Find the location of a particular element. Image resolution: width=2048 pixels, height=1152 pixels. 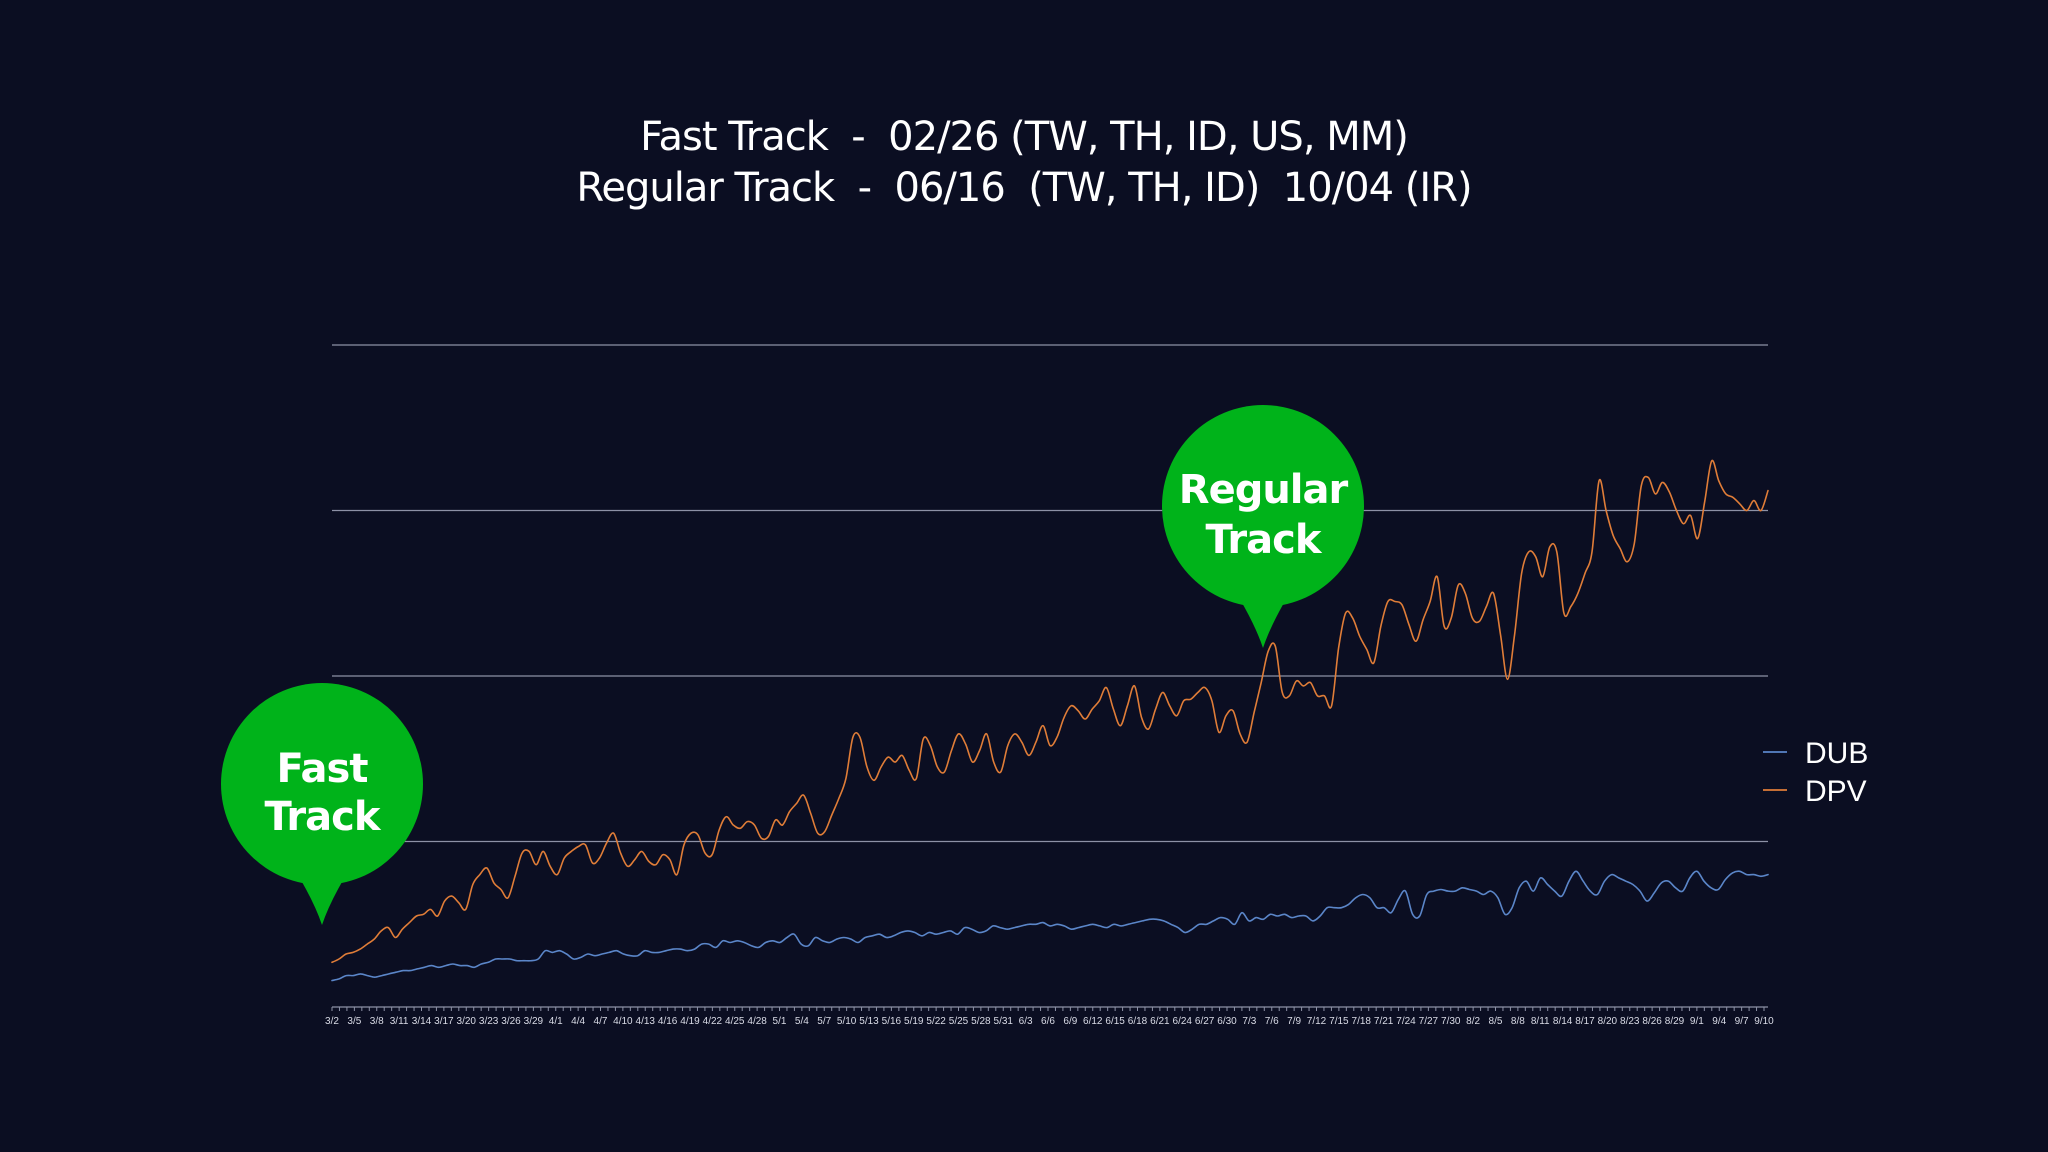

x-tick-label: 9/4 is located at coordinates (1719, 1021).